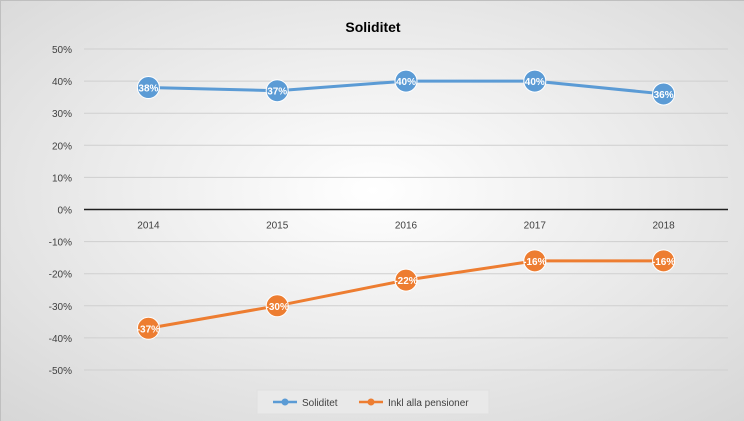 The image size is (744, 421). Describe the element at coordinates (428, 403) in the screenshot. I see `legend-label: Inkl alla pensioner` at that location.